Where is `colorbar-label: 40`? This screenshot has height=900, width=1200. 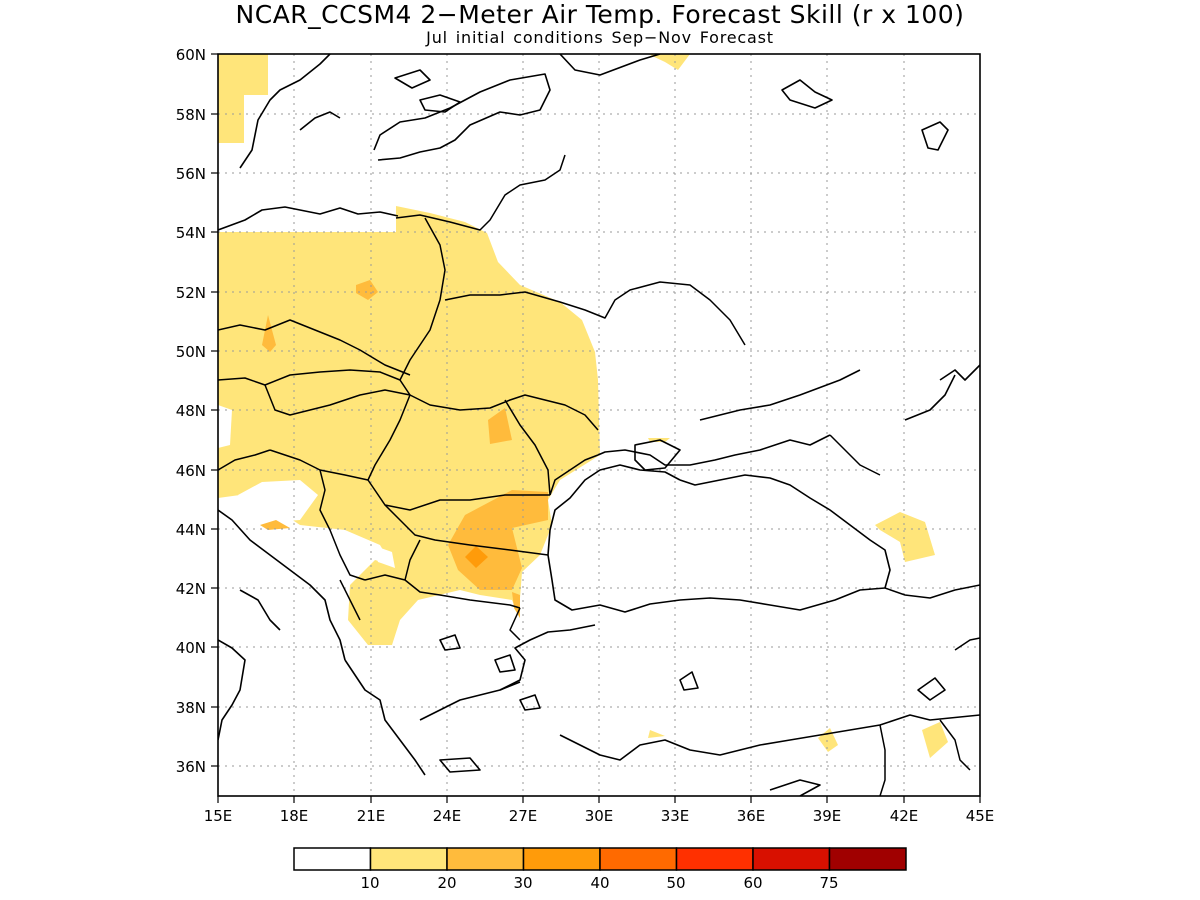 colorbar-label: 40 is located at coordinates (599, 883).